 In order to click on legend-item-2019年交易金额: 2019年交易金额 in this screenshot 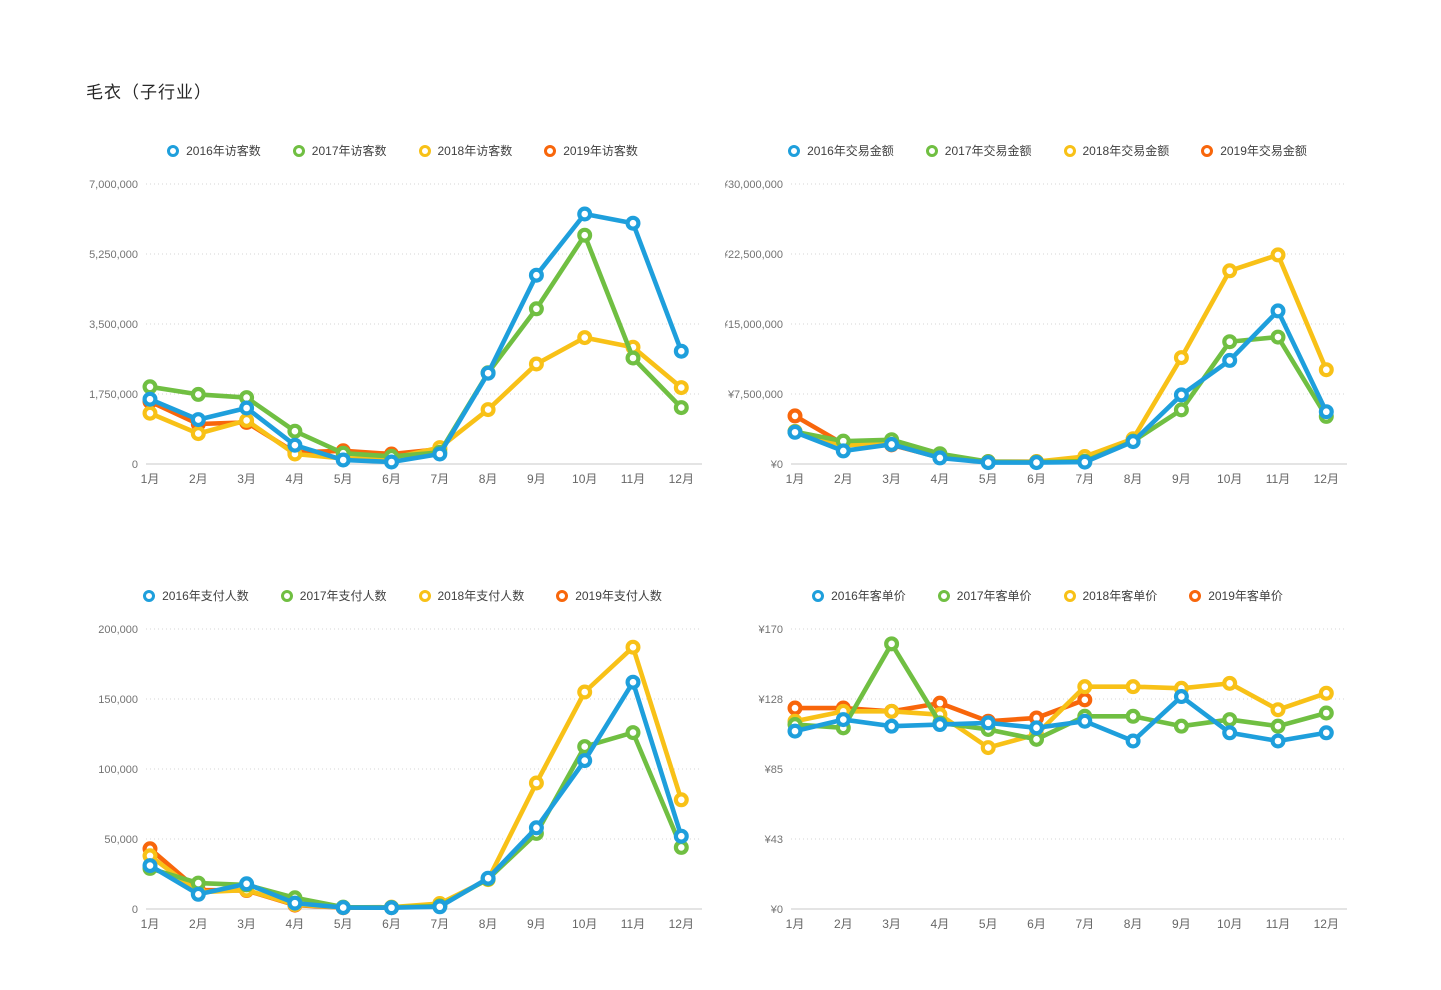, I will do `click(1254, 150)`.